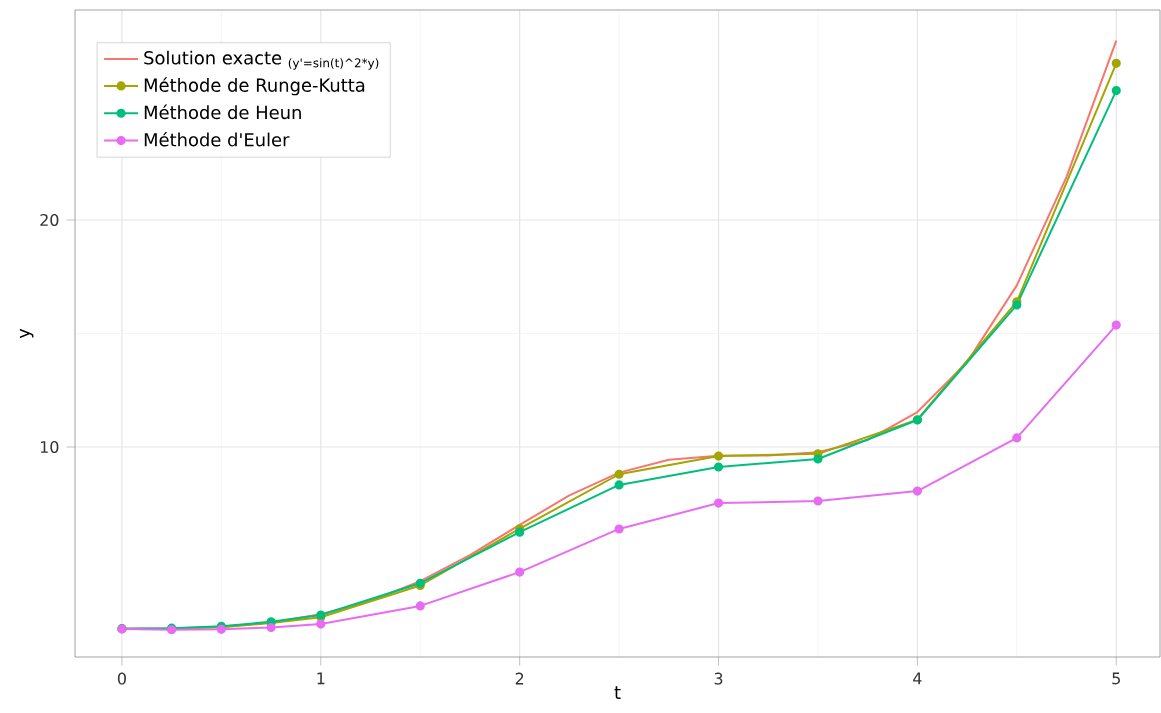  I want to click on x-tick-label: 5, so click(1116, 678).